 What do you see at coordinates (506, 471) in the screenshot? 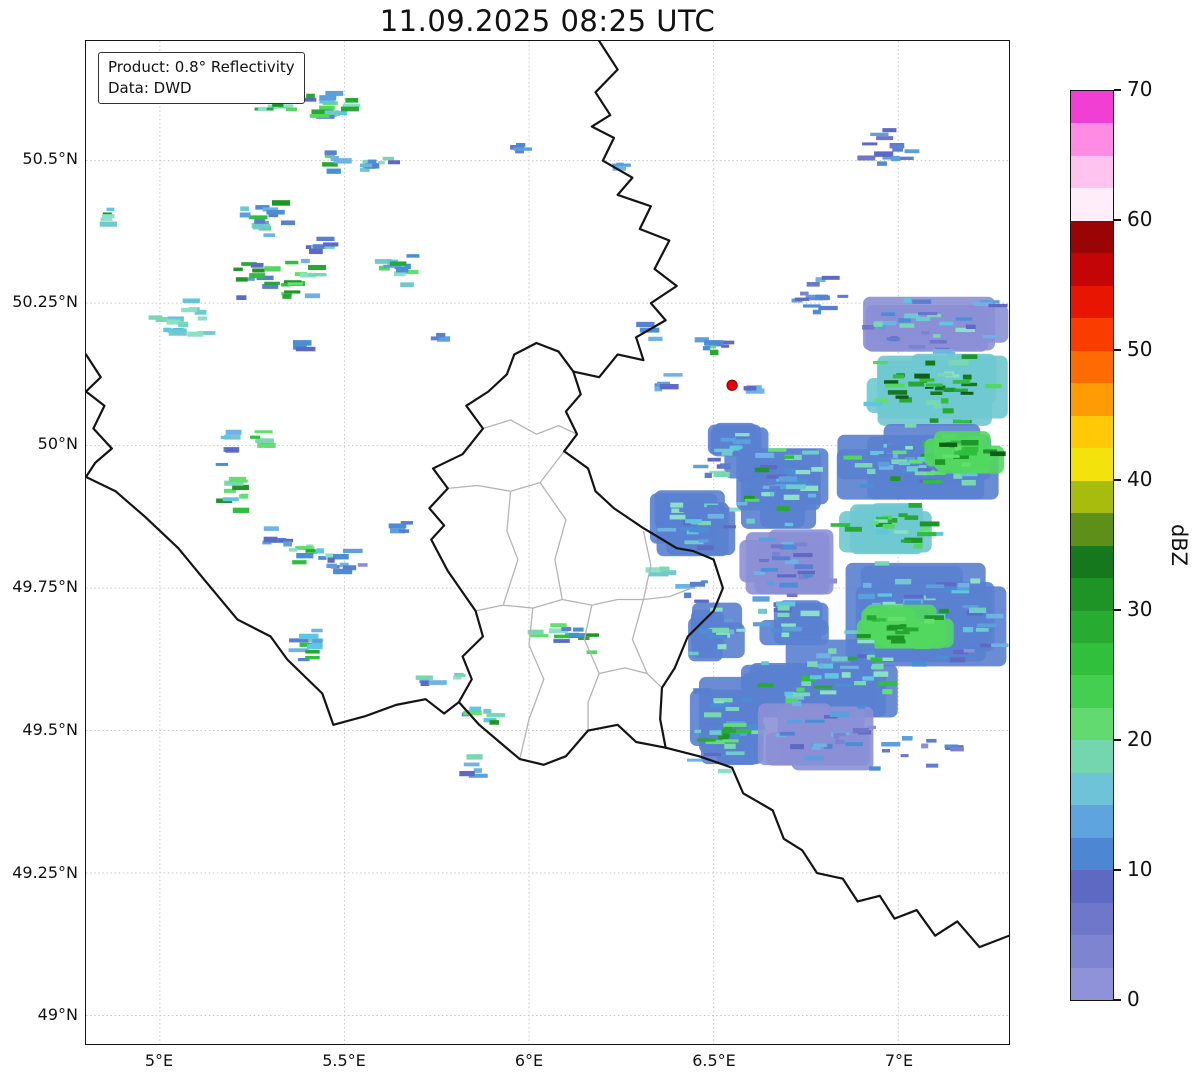
I see `regional-border` at bounding box center [506, 471].